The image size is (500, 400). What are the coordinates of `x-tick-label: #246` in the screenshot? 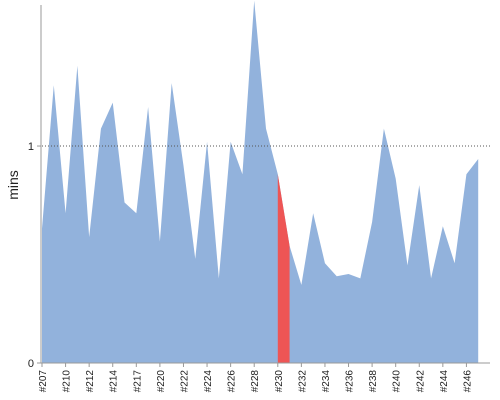 It's located at (467, 381).